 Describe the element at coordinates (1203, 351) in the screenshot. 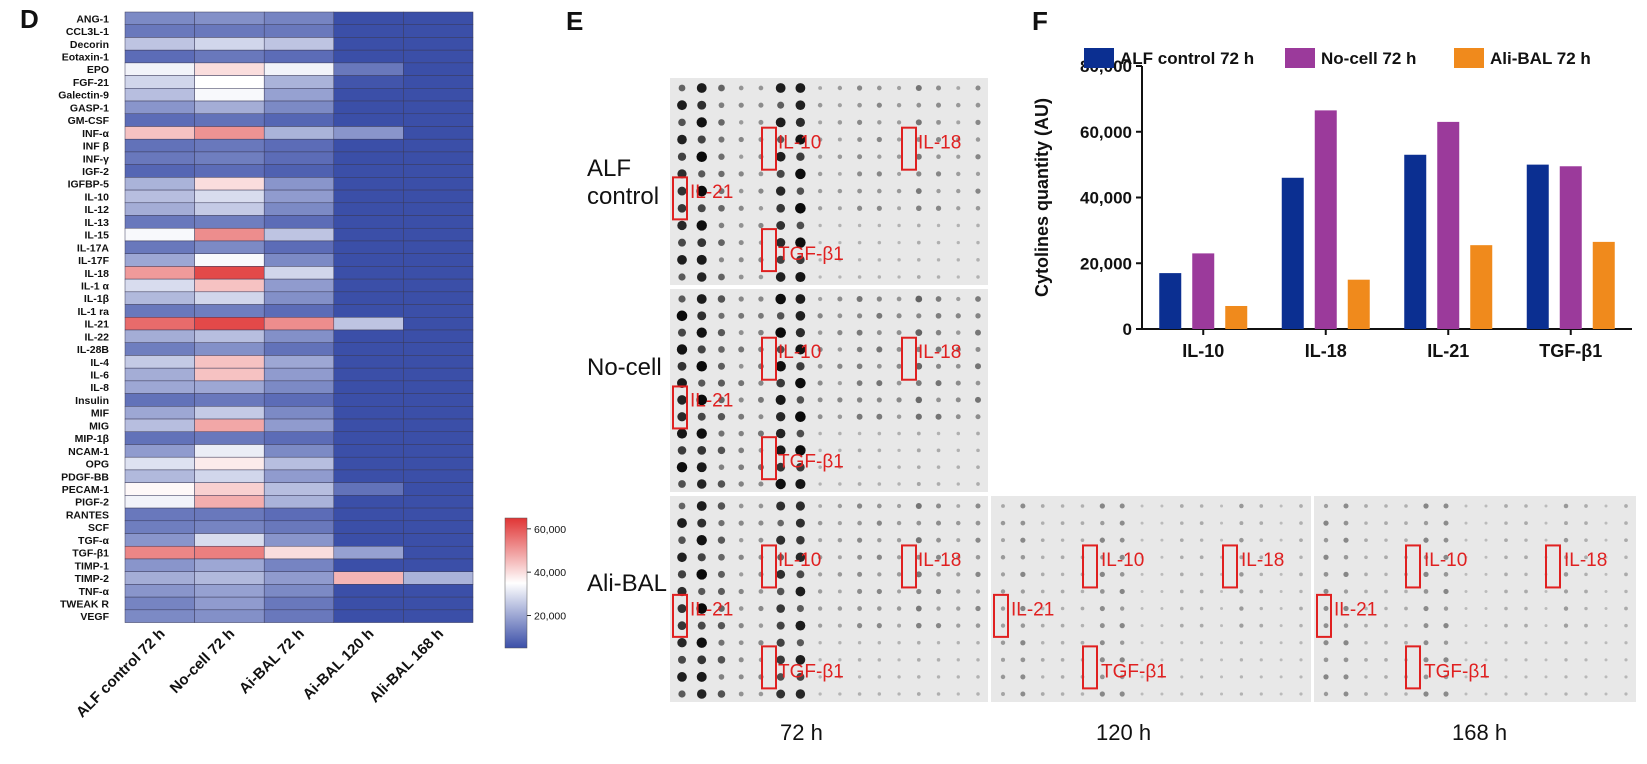

I see `x-tick-label: IL-10` at that location.